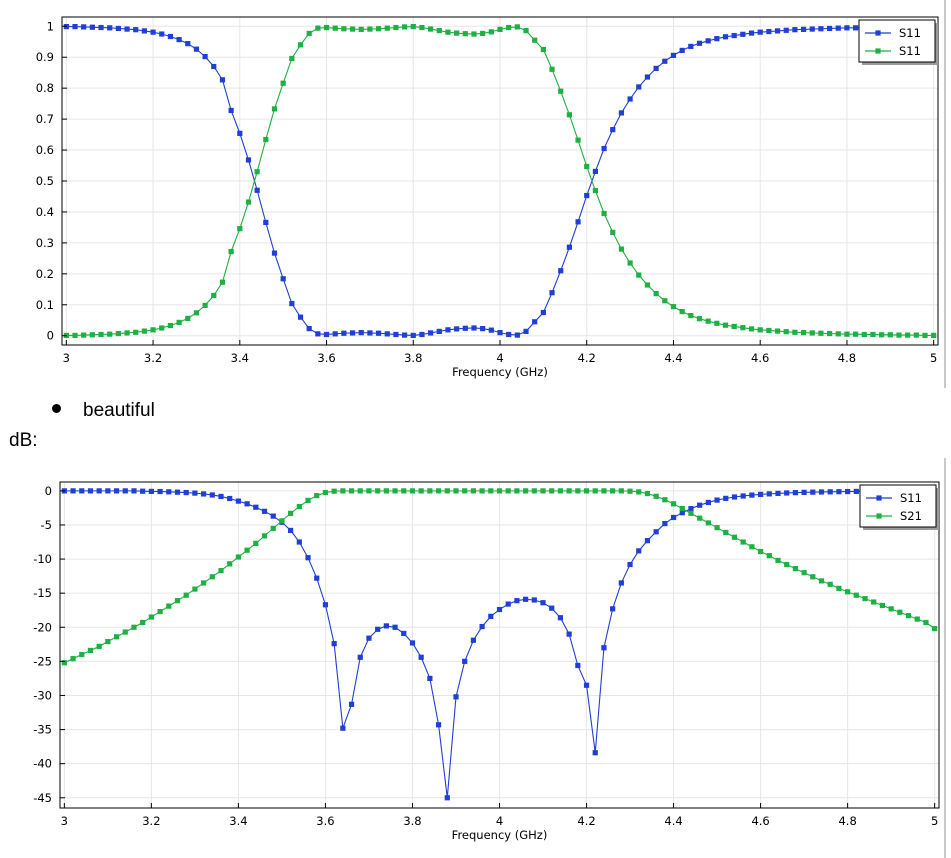  I want to click on x-tick-label: 3.8, so click(412, 821).